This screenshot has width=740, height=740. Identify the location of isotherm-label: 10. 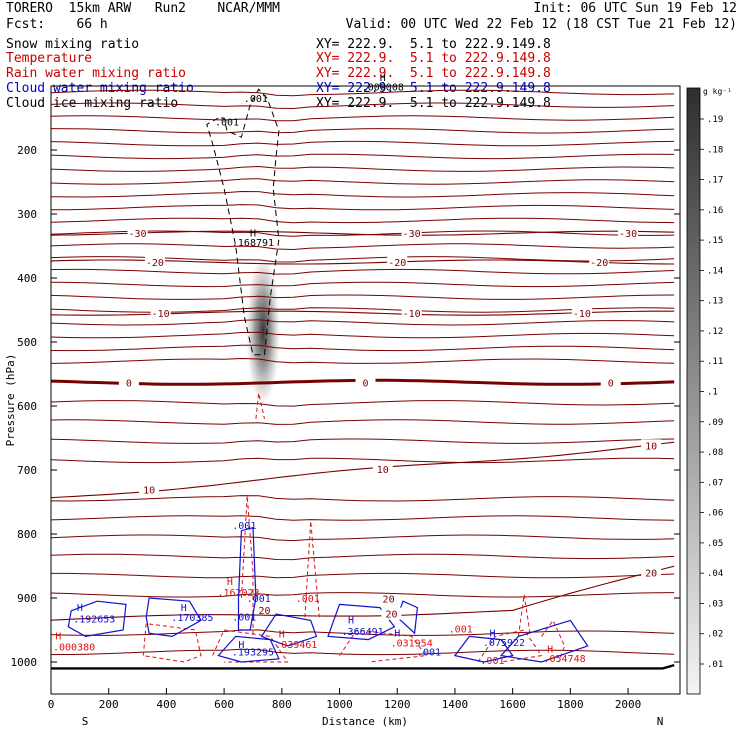
(651, 446).